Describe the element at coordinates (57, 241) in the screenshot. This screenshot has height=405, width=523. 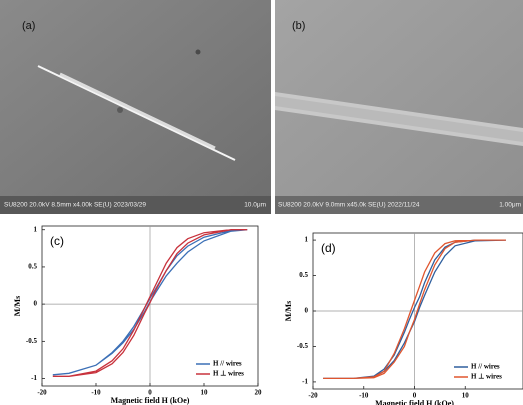
I see `panel-label: (c)` at that location.